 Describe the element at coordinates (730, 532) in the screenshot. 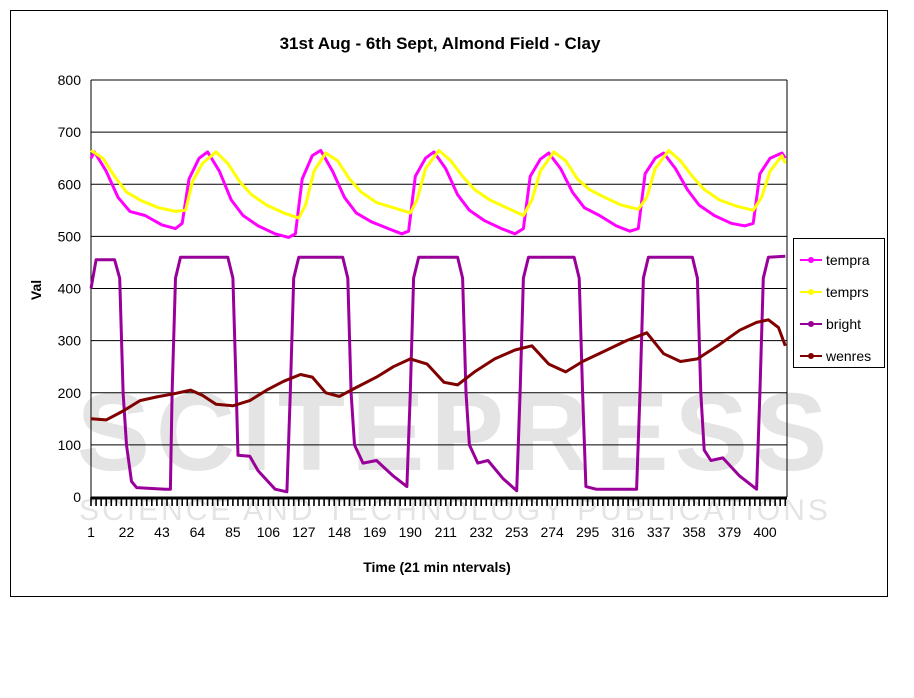

I see `x-tick-label: 379` at that location.